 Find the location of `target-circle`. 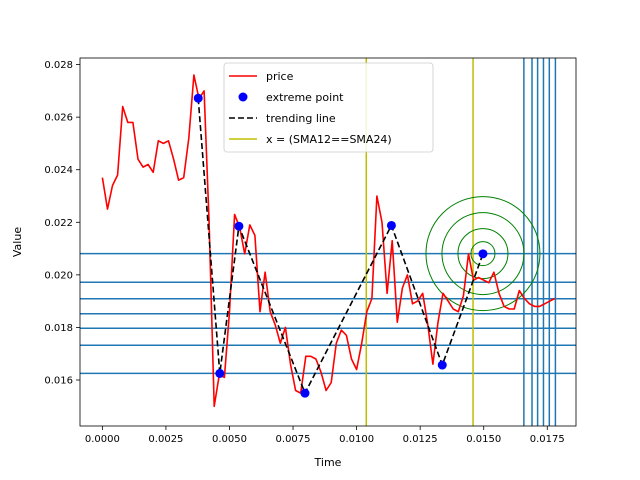

target-circle is located at coordinates (483, 254).